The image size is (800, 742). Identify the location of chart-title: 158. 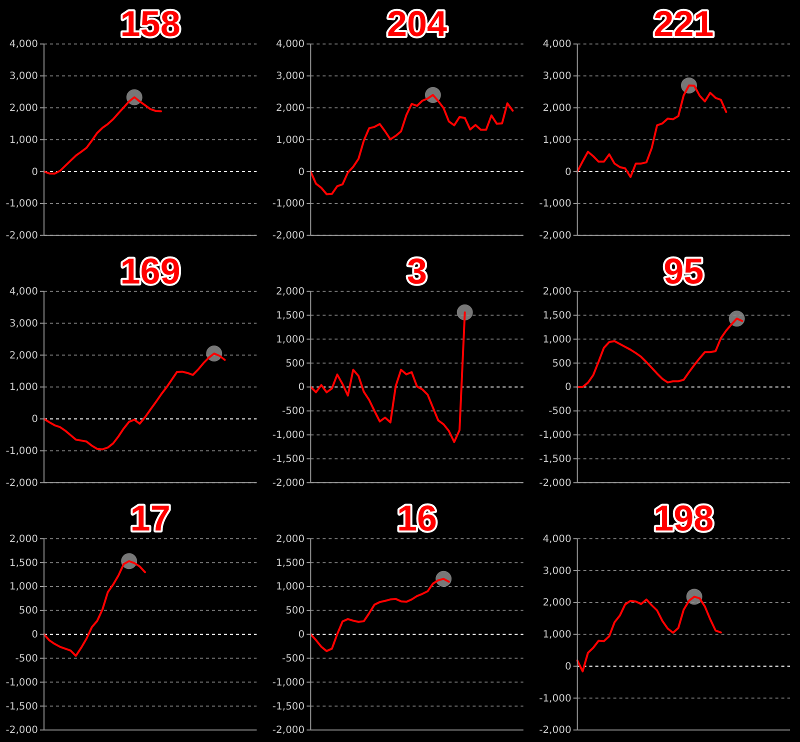
(150, 23).